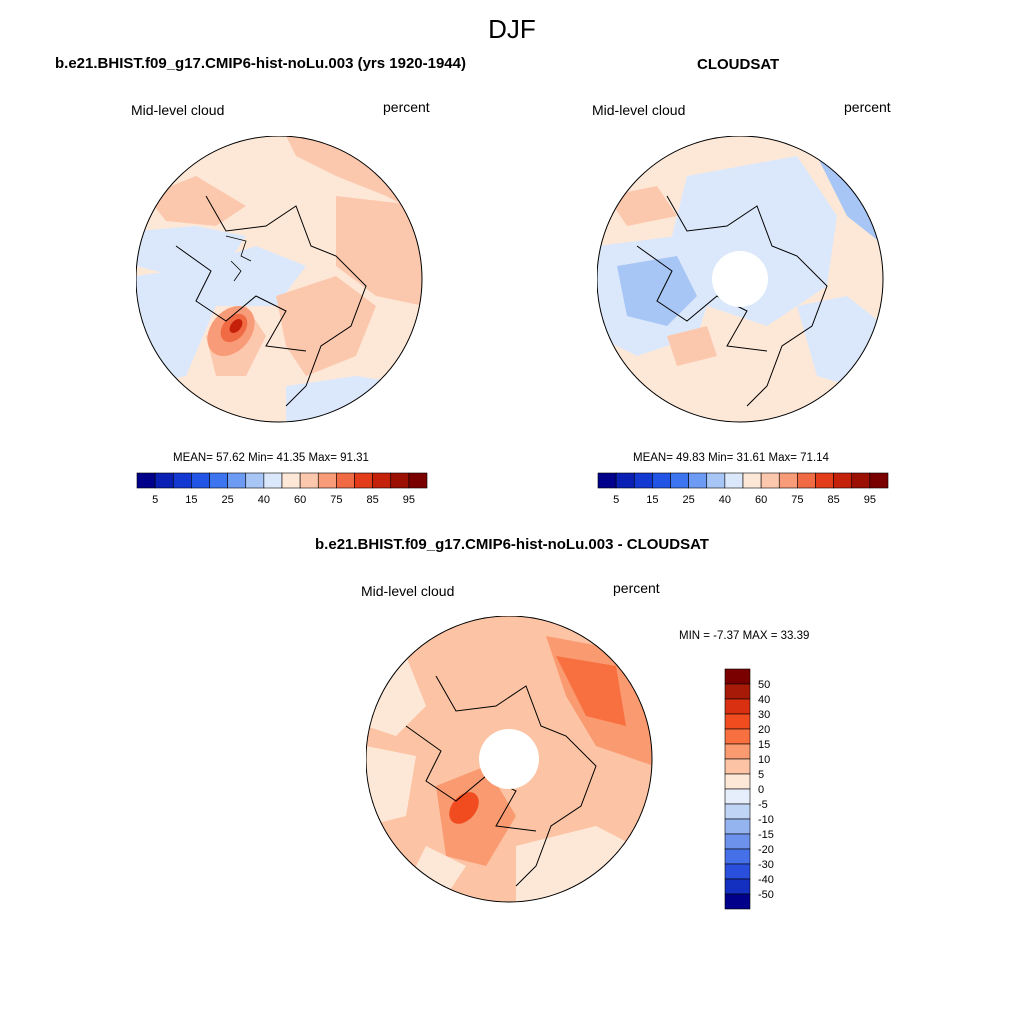 This screenshot has width=1024, height=1024. I want to click on figure-title: DJF, so click(512, 29).